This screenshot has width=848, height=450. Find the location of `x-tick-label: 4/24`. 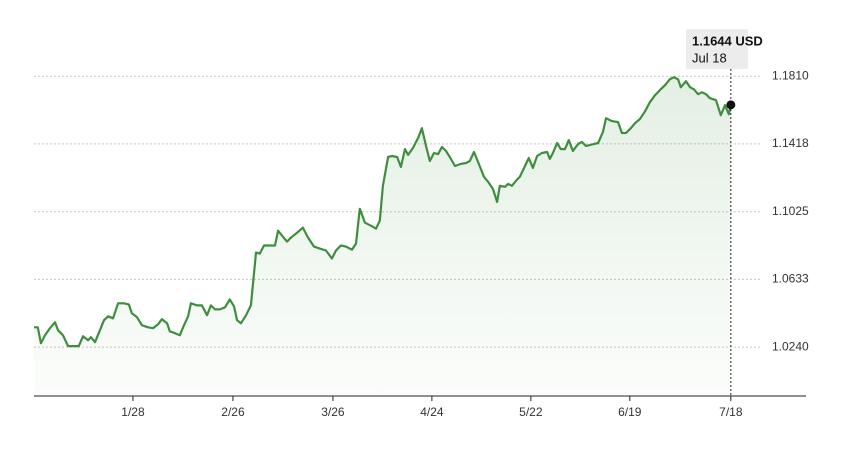

x-tick-label: 4/24 is located at coordinates (432, 412).